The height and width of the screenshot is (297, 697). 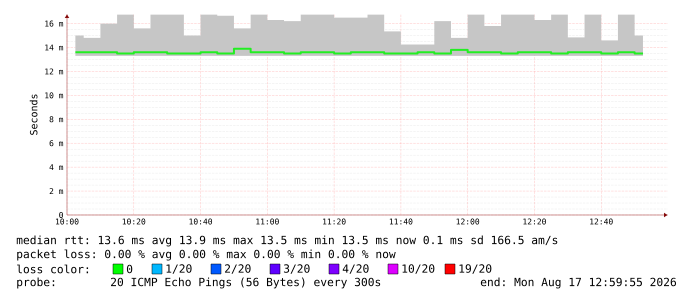 I want to click on text: 1/20, so click(x=179, y=269).